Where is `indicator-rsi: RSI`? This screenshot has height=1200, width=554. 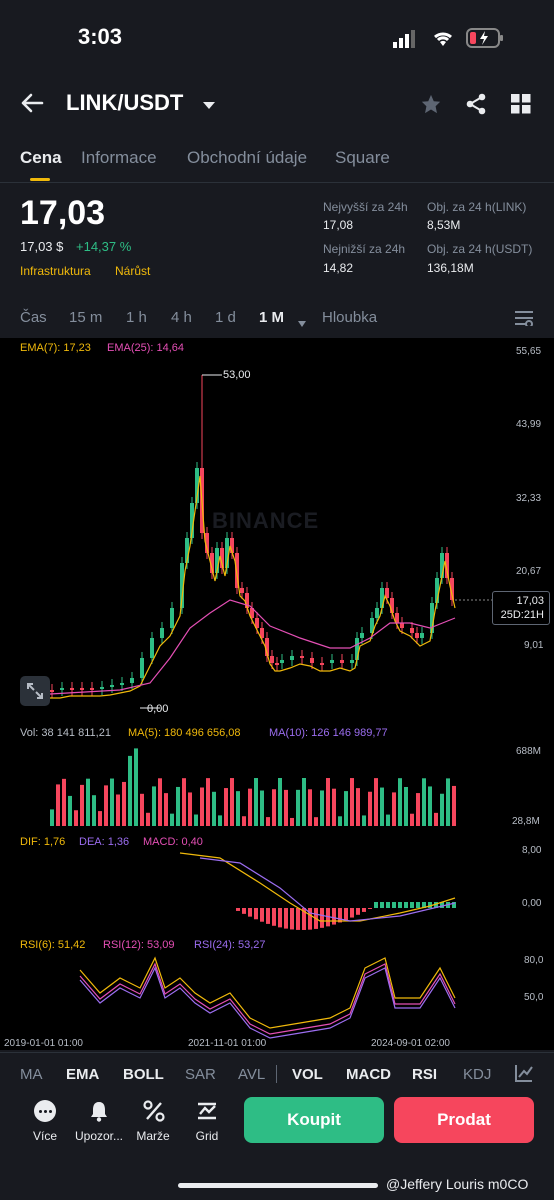
indicator-rsi: RSI is located at coordinates (425, 1074).